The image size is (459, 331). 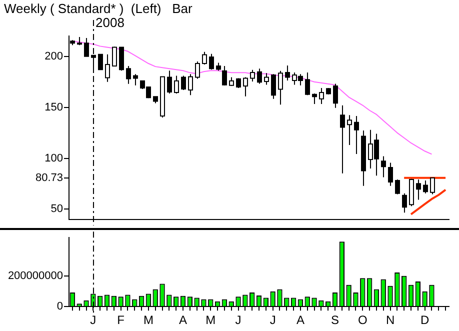 What do you see at coordinates (335, 320) in the screenshot?
I see `x-tick-label: S` at bounding box center [335, 320].